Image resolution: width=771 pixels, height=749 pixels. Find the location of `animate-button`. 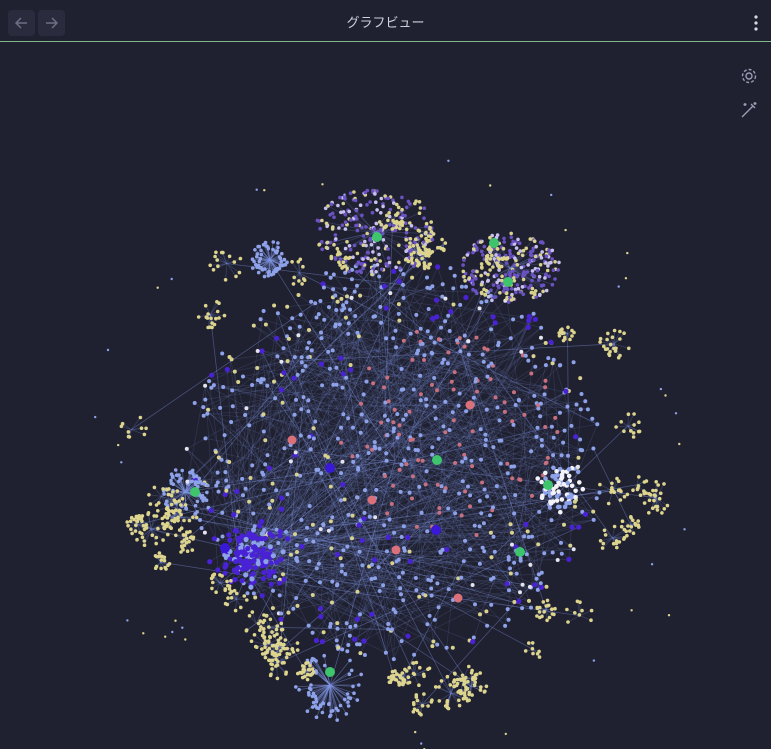

animate-button is located at coordinates (749, 110).